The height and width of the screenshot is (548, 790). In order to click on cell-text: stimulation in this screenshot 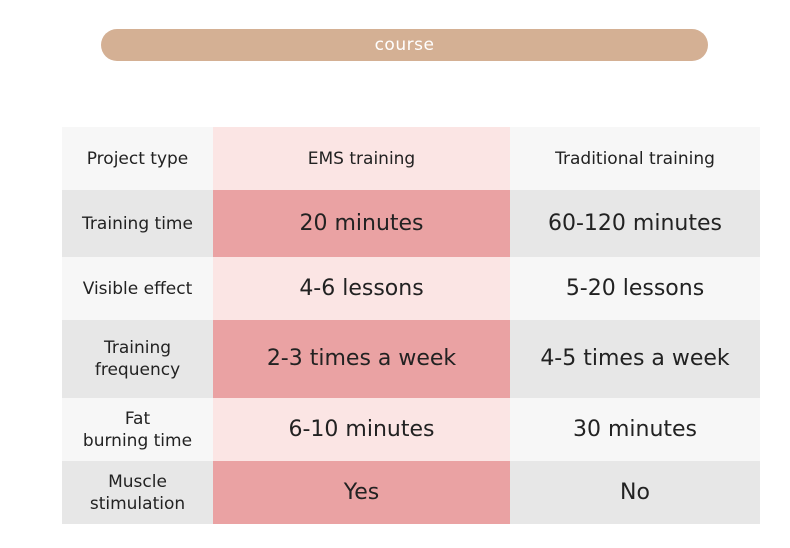, I will do `click(137, 503)`.